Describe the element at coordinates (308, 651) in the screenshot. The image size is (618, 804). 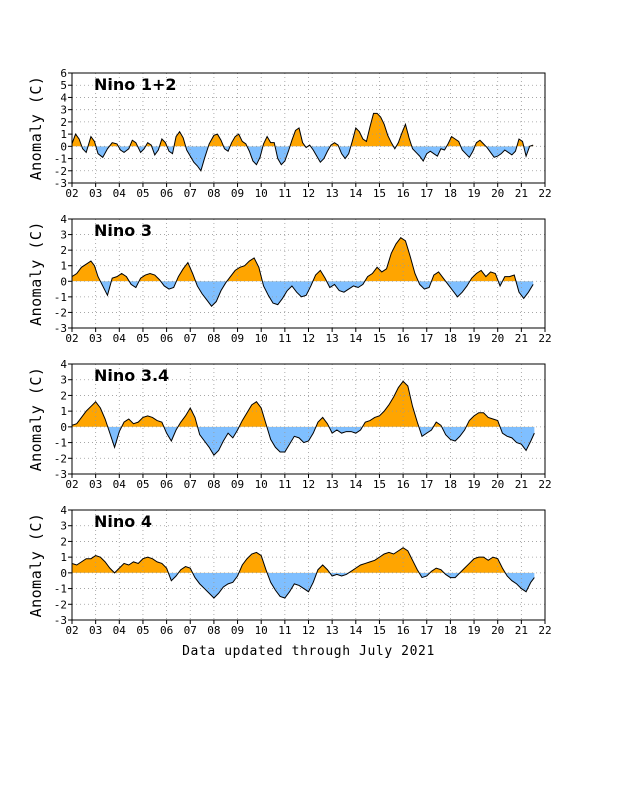
I see `data-updated-footer: Data updated through July 2021` at that location.